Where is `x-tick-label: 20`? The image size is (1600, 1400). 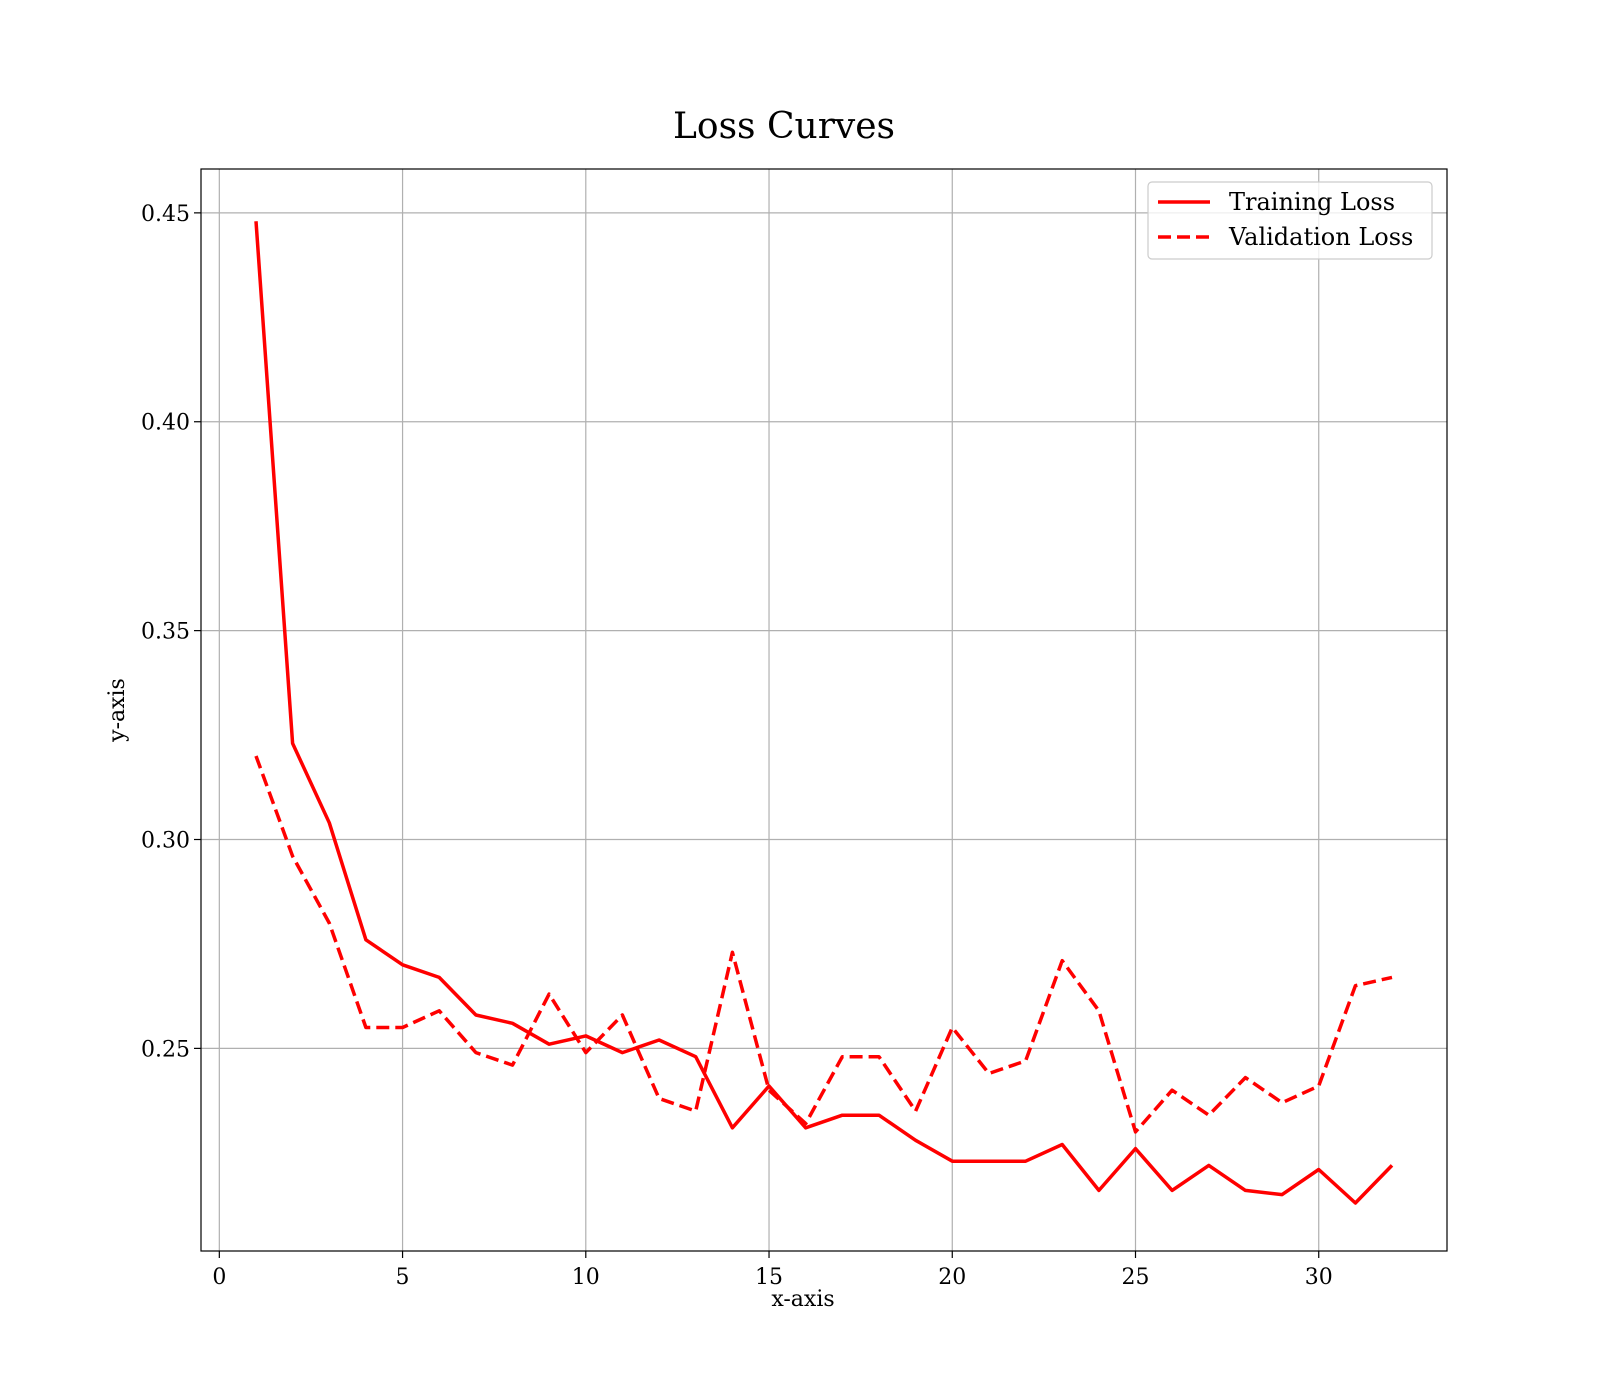 x-tick-label: 20 is located at coordinates (952, 1277).